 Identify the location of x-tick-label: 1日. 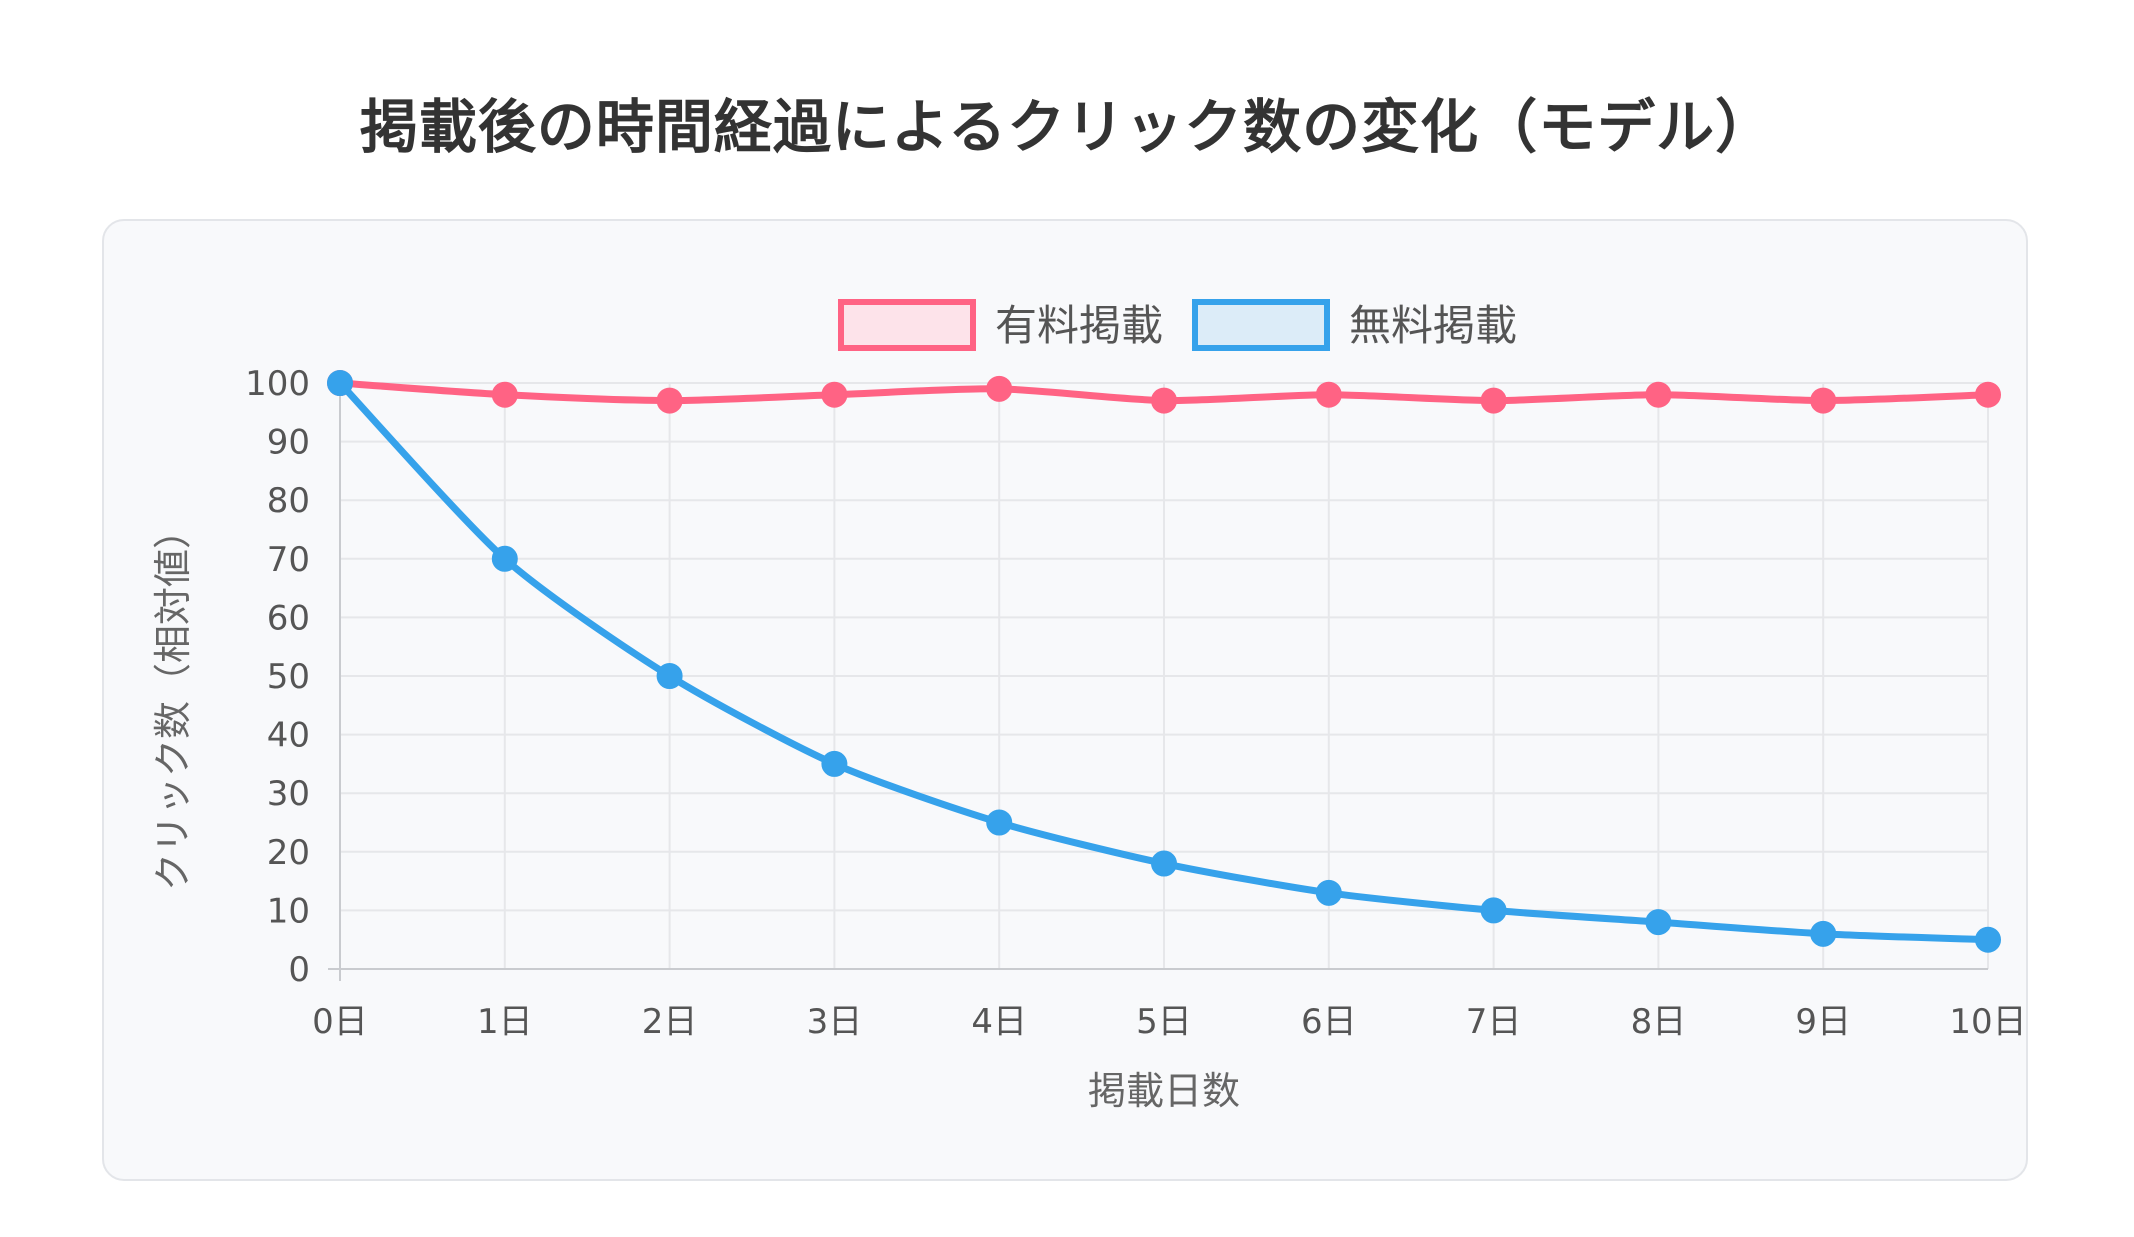
(505, 1022).